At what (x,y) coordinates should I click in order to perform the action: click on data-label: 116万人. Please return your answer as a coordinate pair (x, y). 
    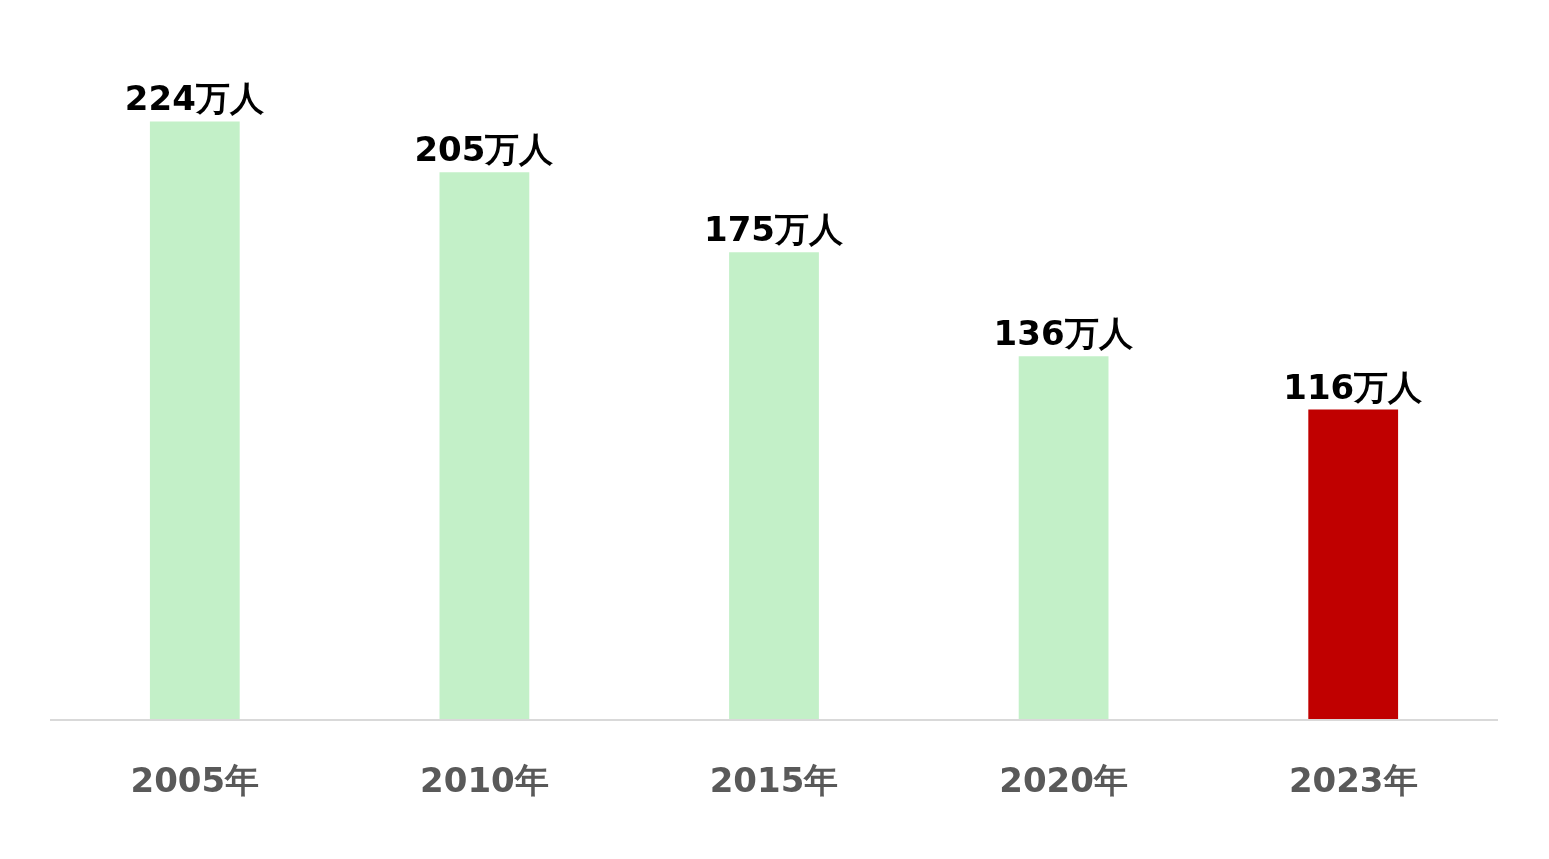
    Looking at the image, I should click on (1353, 386).